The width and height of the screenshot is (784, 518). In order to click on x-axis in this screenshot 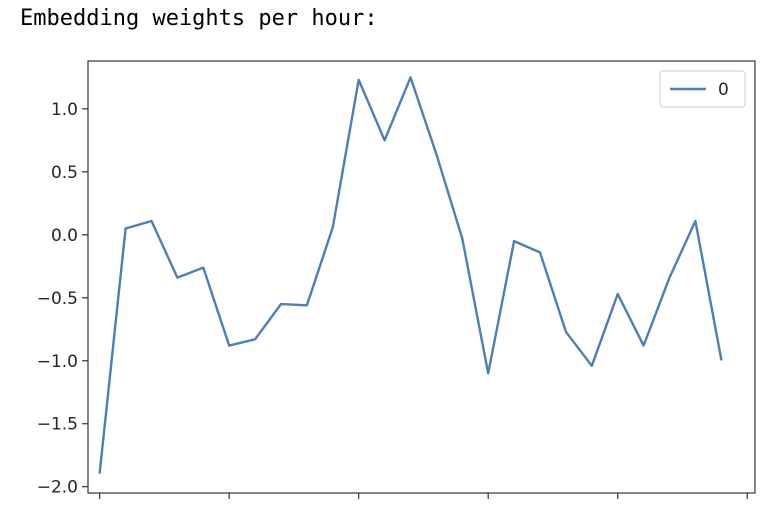, I will do `click(423, 496)`.